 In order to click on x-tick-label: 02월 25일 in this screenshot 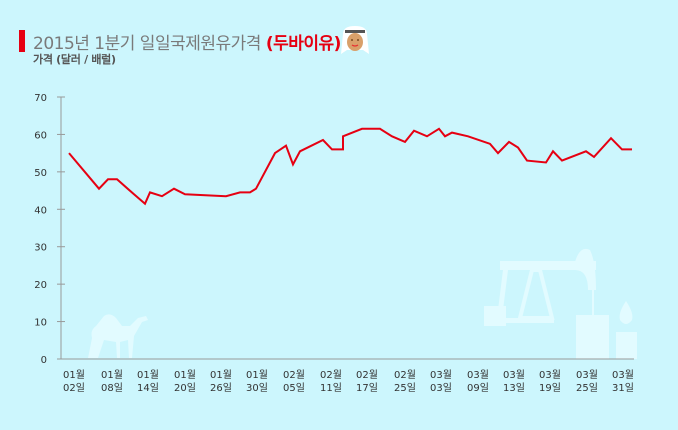, I will do `click(405, 382)`.